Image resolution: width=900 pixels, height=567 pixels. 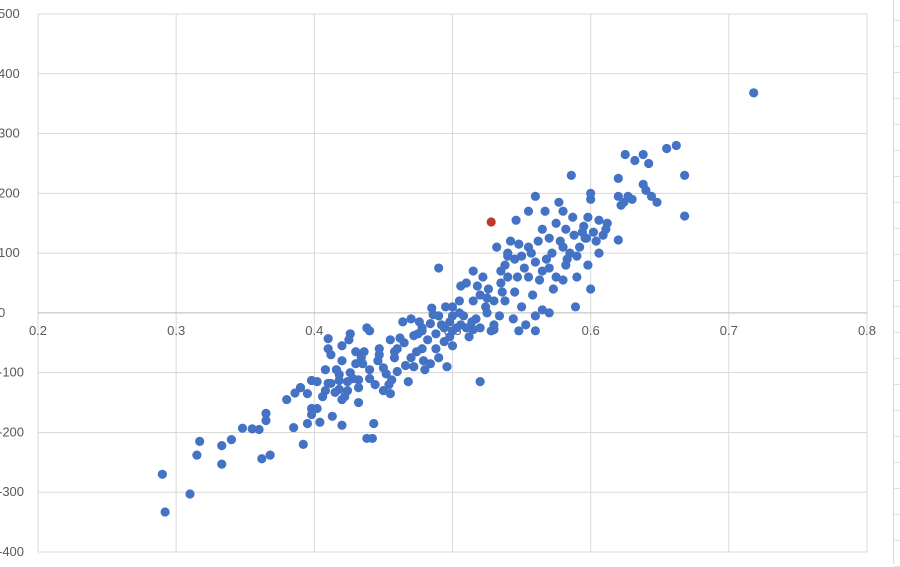 I want to click on x-tick-label: 0.6, so click(x=591, y=330).